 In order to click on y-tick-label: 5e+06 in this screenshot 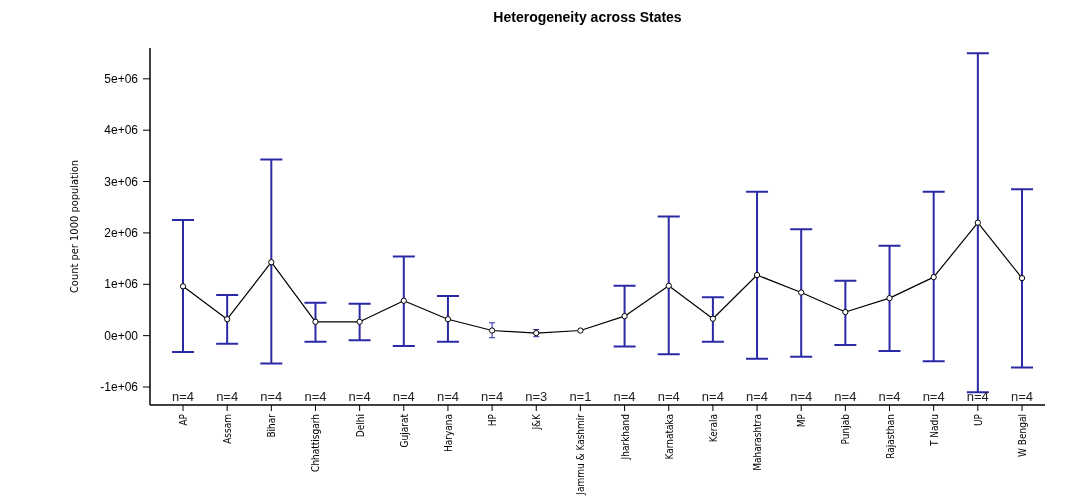, I will do `click(121, 79)`.